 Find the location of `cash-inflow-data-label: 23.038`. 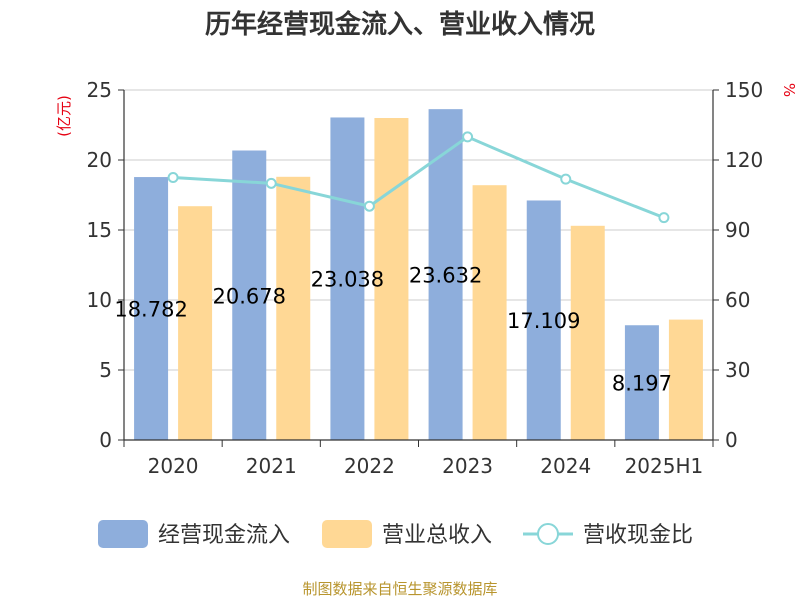

cash-inflow-data-label: 23.038 is located at coordinates (347, 280).